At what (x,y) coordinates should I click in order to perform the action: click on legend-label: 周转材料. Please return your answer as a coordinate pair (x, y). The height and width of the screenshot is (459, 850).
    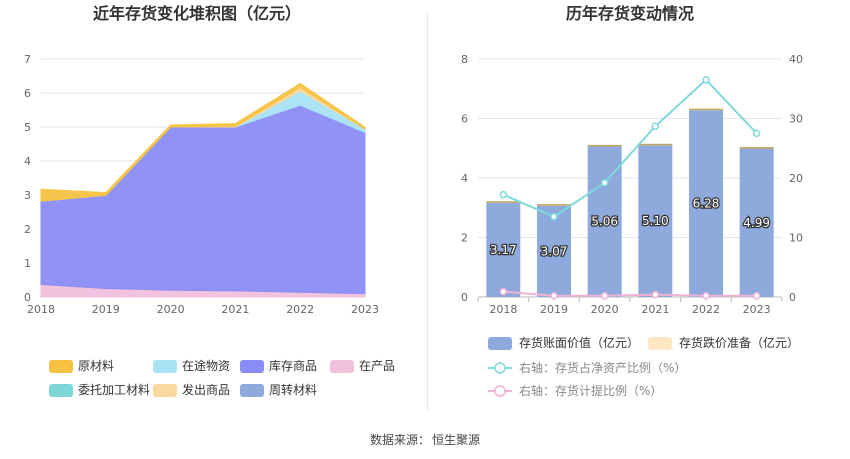
    Looking at the image, I should click on (293, 389).